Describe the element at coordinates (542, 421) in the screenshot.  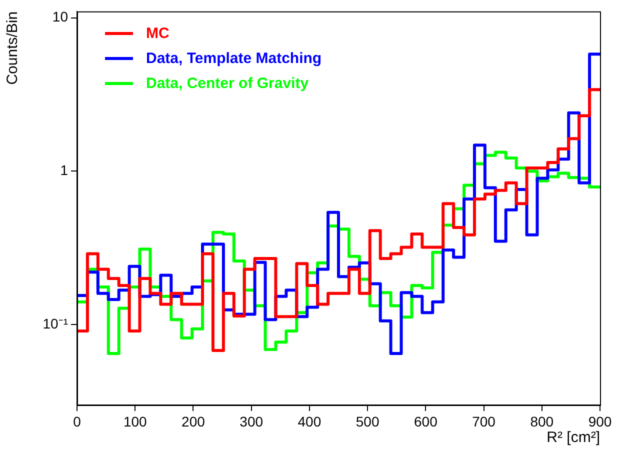
I see `x-tick-label: 800` at that location.